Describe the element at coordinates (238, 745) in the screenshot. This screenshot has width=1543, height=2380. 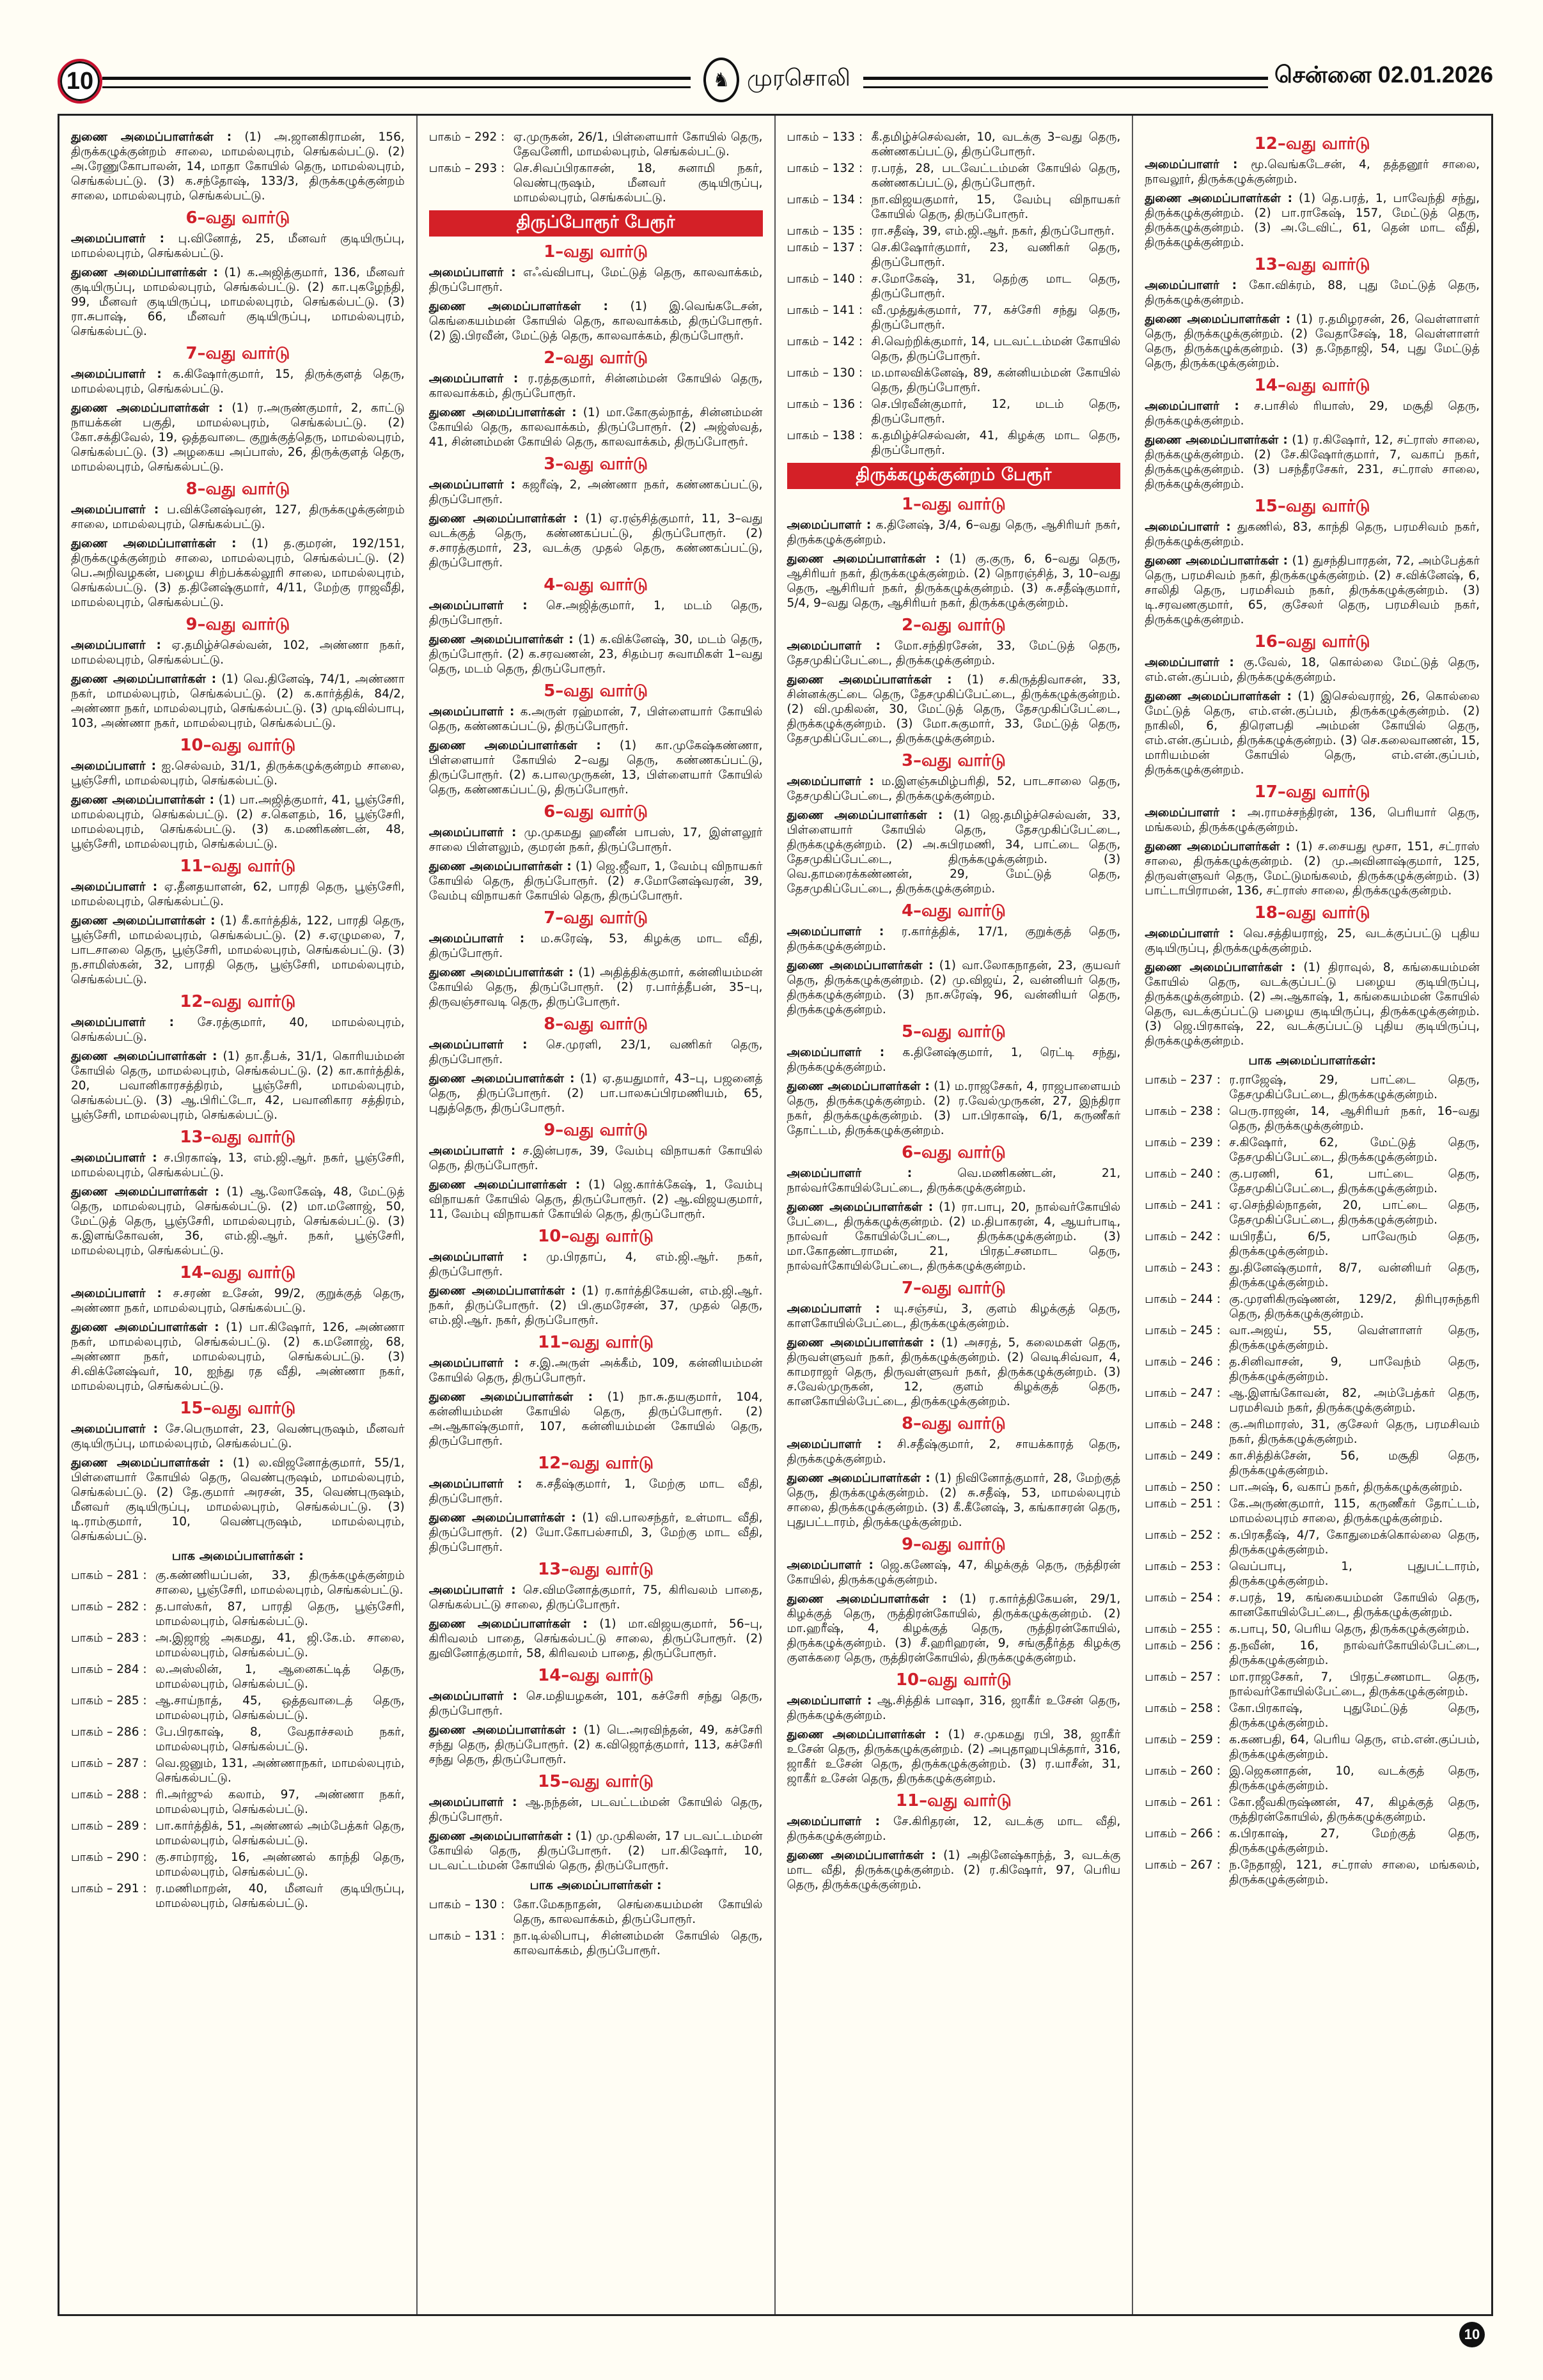
I see `ward-heading: 10–வது வார்டு` at that location.